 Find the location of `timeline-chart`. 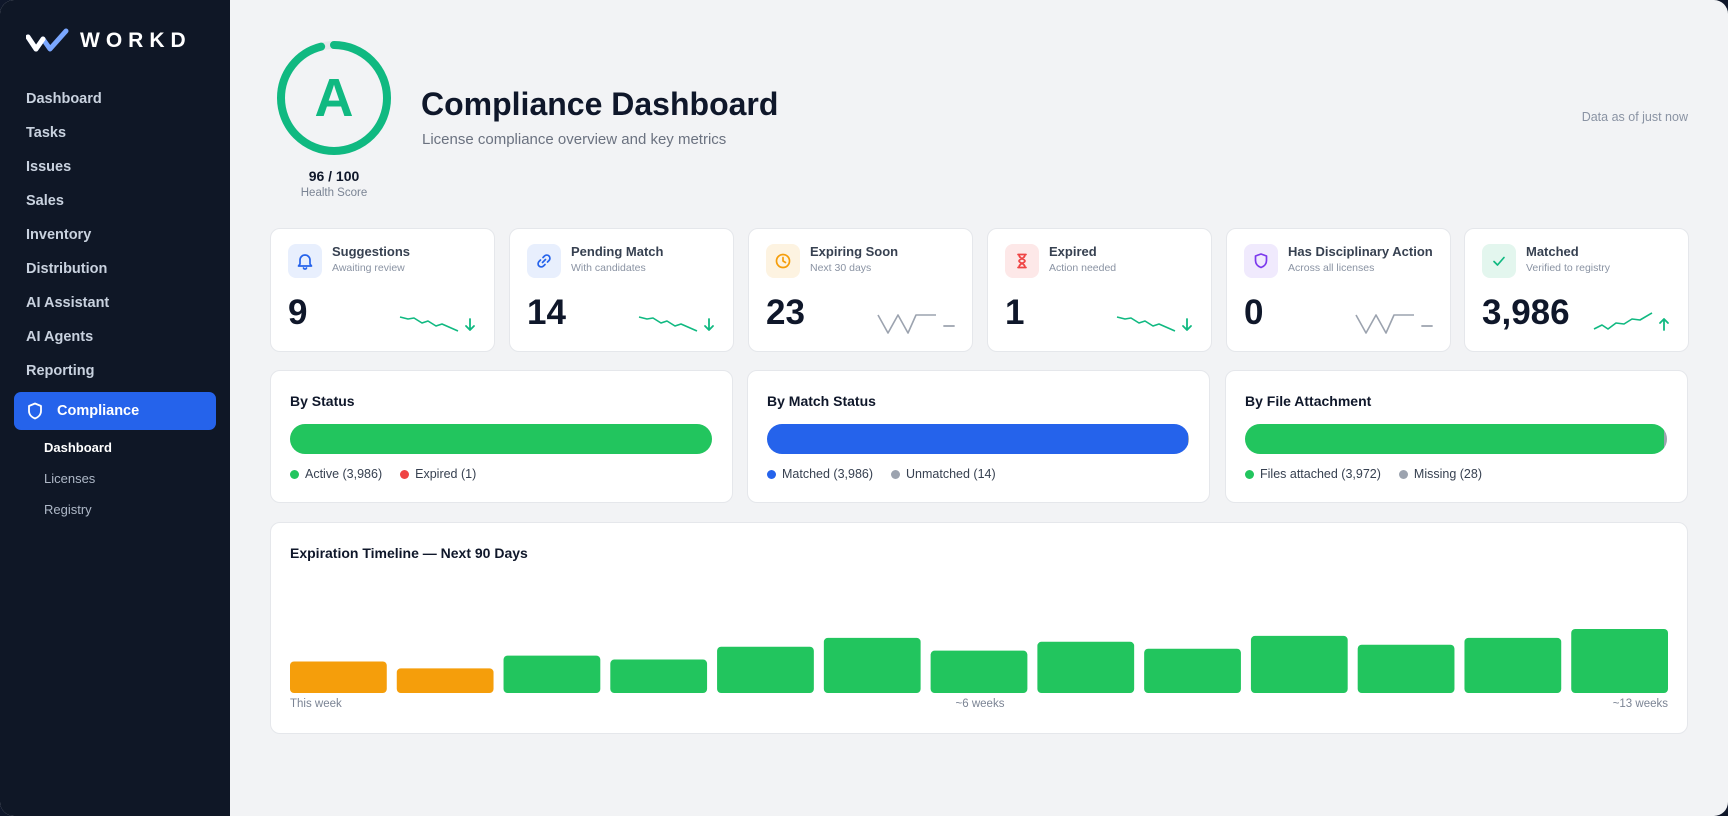

timeline-chart is located at coordinates (979, 661).